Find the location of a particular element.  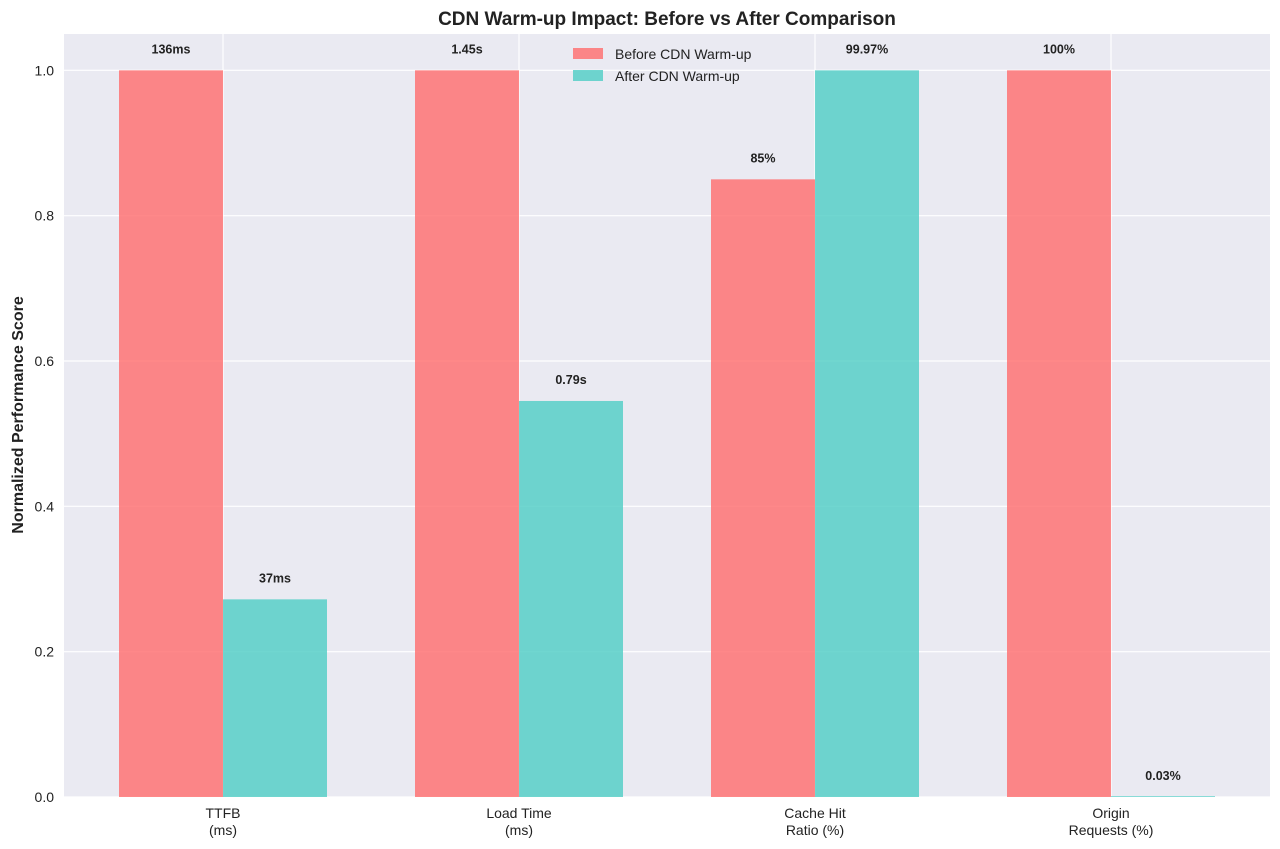

x-tick-label-line: Cache Hit is located at coordinates (815, 813).